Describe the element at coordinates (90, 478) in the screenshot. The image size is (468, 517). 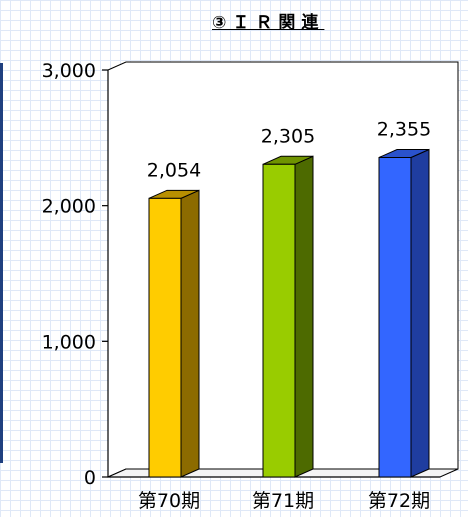
I see `y-tick-label: 0` at that location.